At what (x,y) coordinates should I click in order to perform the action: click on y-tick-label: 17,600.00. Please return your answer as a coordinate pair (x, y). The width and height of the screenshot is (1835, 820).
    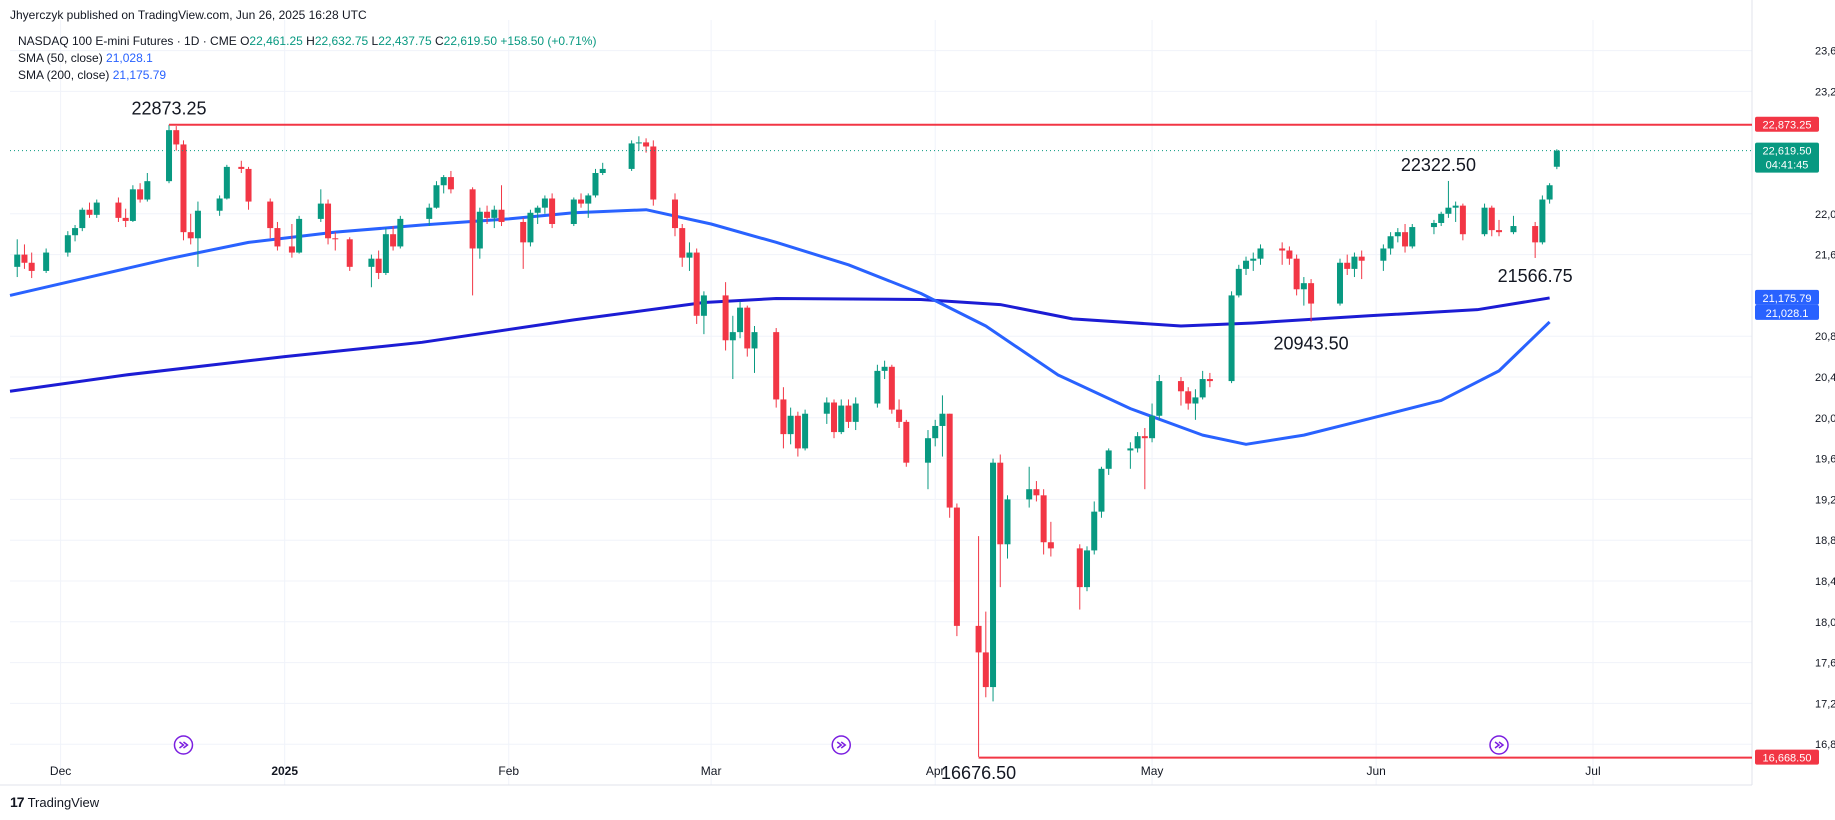
    Looking at the image, I should click on (1825, 664).